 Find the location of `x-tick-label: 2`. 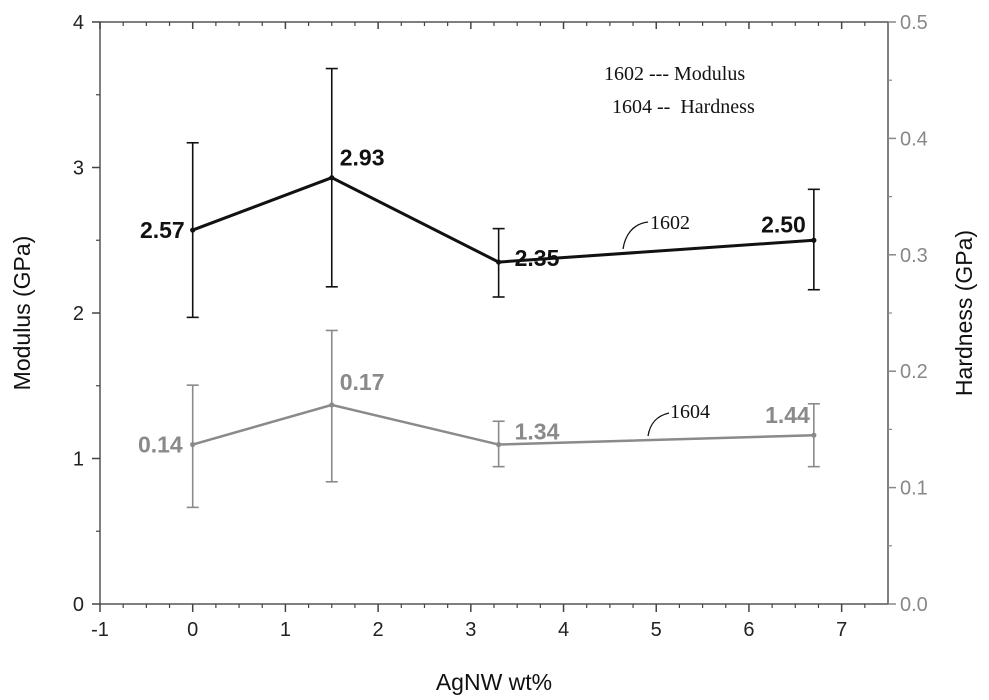

x-tick-label: 2 is located at coordinates (378, 630).